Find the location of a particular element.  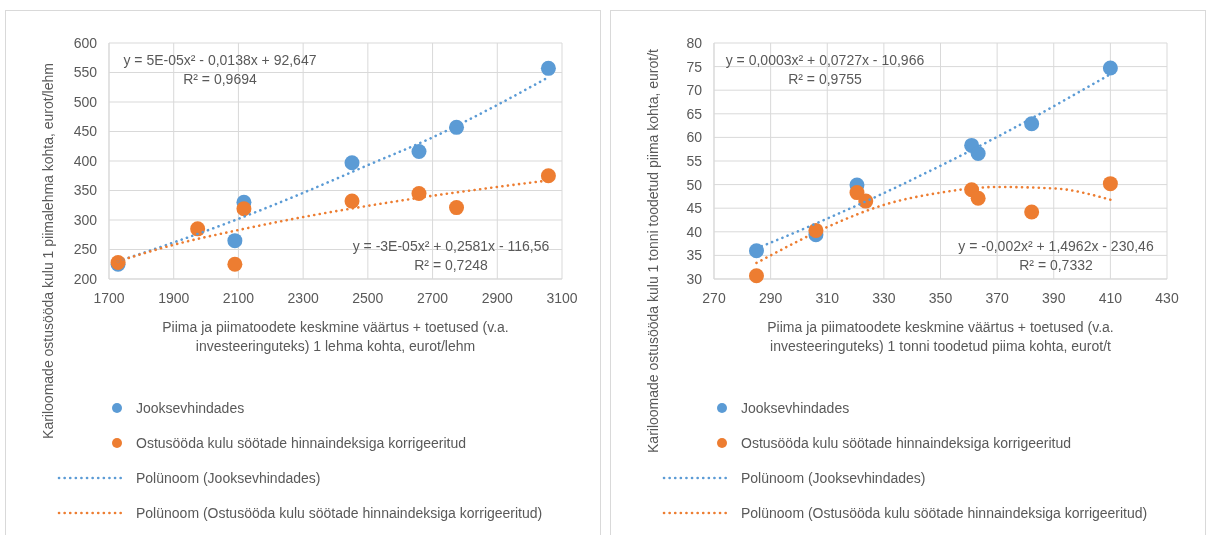

y-tick-label: 70 is located at coordinates (694, 90).